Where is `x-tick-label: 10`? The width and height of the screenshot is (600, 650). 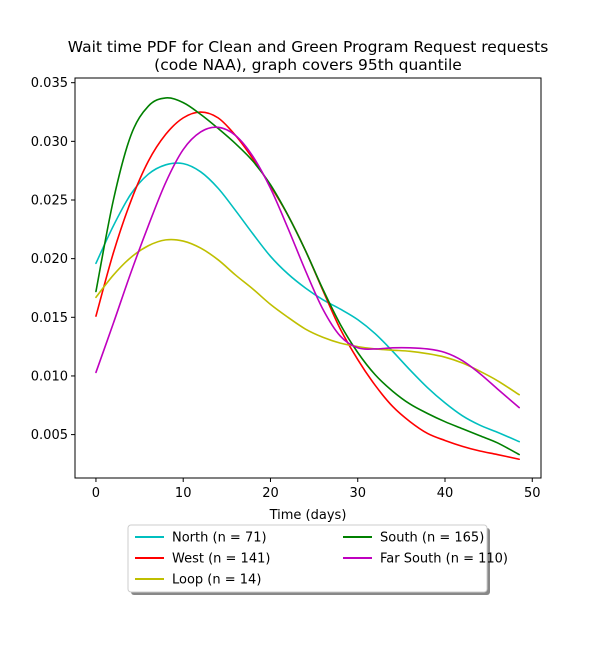 x-tick-label: 10 is located at coordinates (183, 493).